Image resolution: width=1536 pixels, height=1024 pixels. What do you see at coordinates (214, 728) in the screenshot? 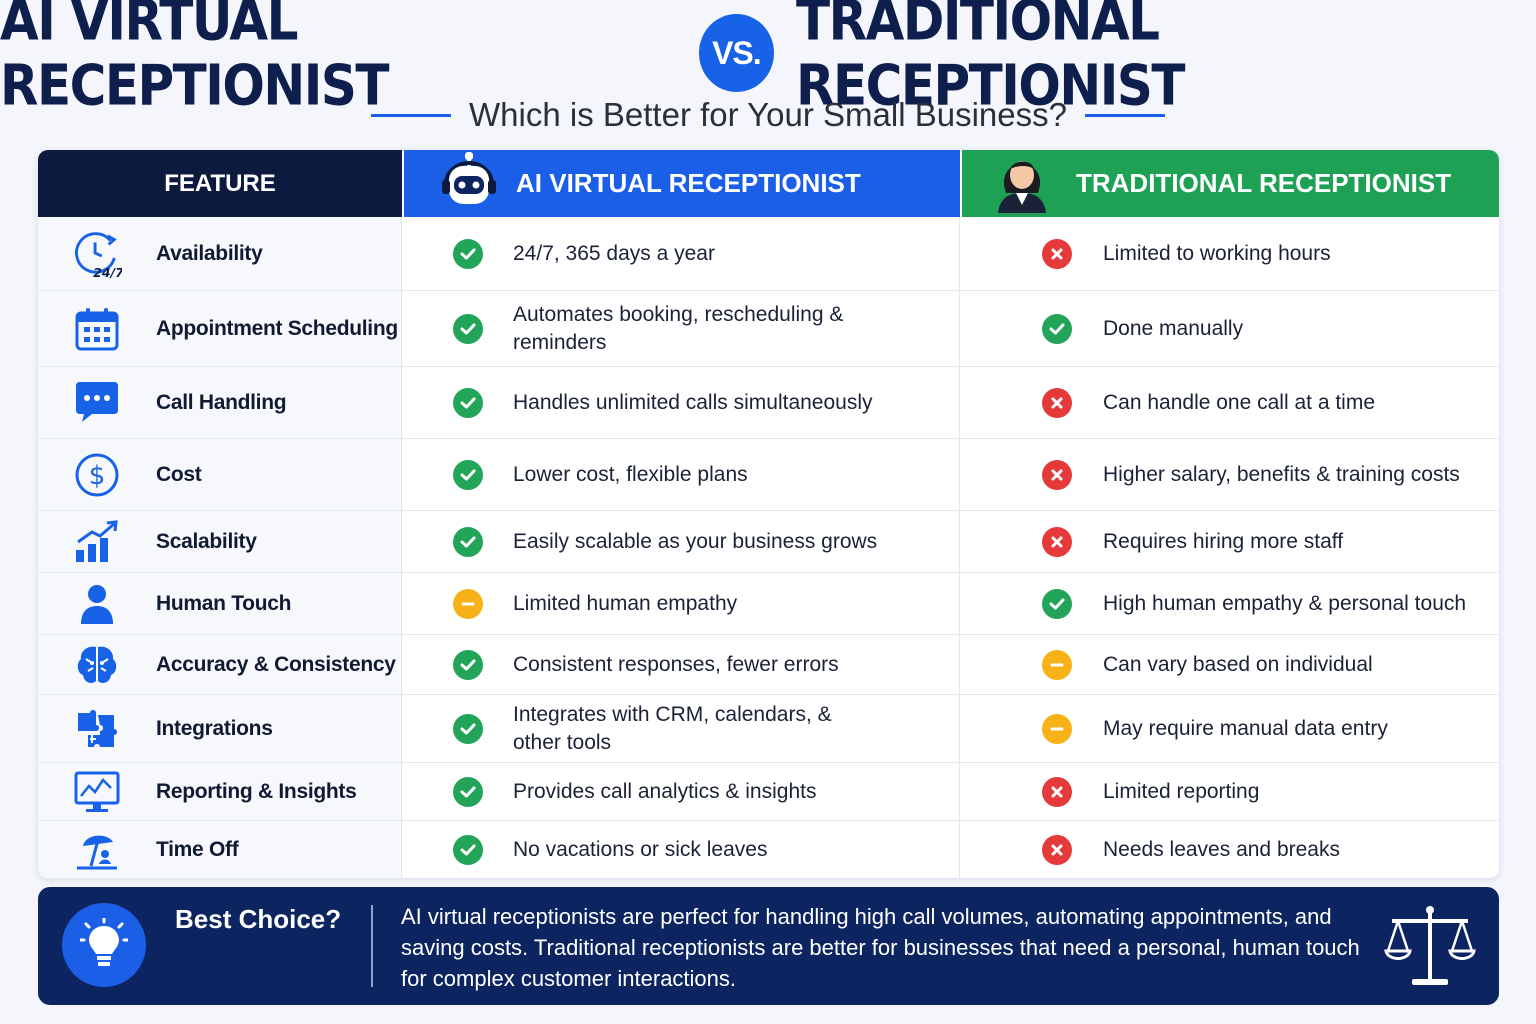
I see `feature-label: Integrations` at bounding box center [214, 728].